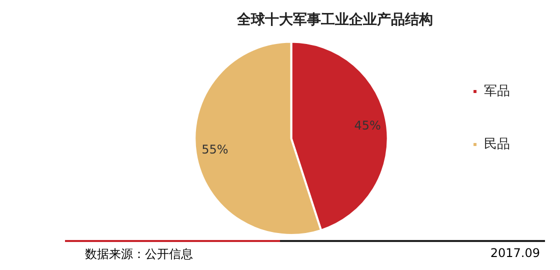 The height and width of the screenshot is (270, 560). I want to click on data-label: 55%, so click(215, 149).